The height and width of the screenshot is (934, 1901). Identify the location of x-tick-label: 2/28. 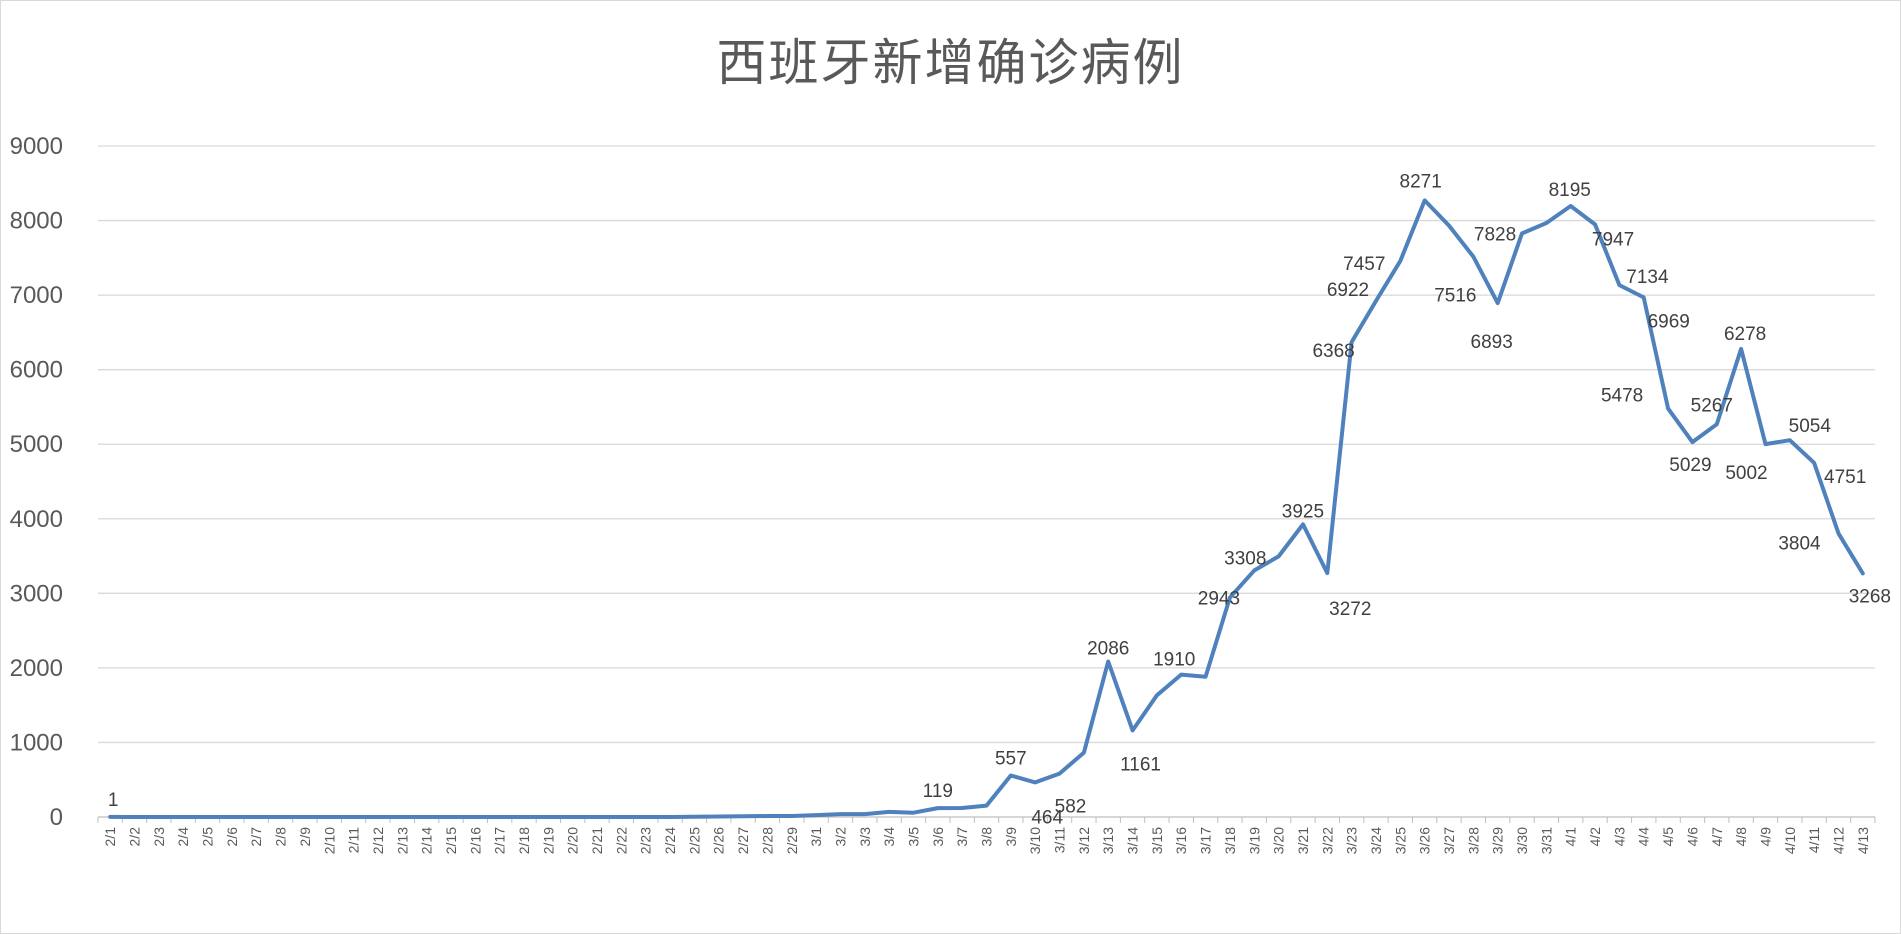
(767, 840).